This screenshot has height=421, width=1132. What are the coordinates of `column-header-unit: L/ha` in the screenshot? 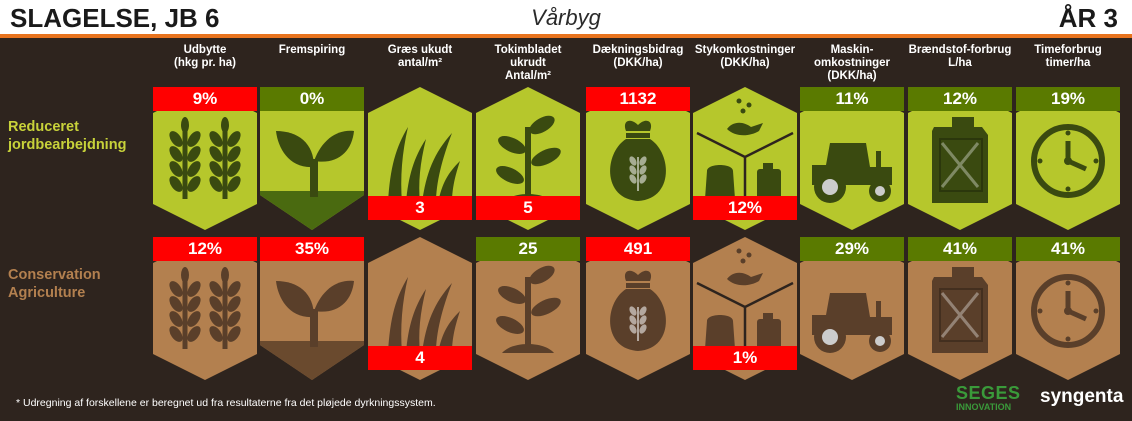 It's located at (960, 63).